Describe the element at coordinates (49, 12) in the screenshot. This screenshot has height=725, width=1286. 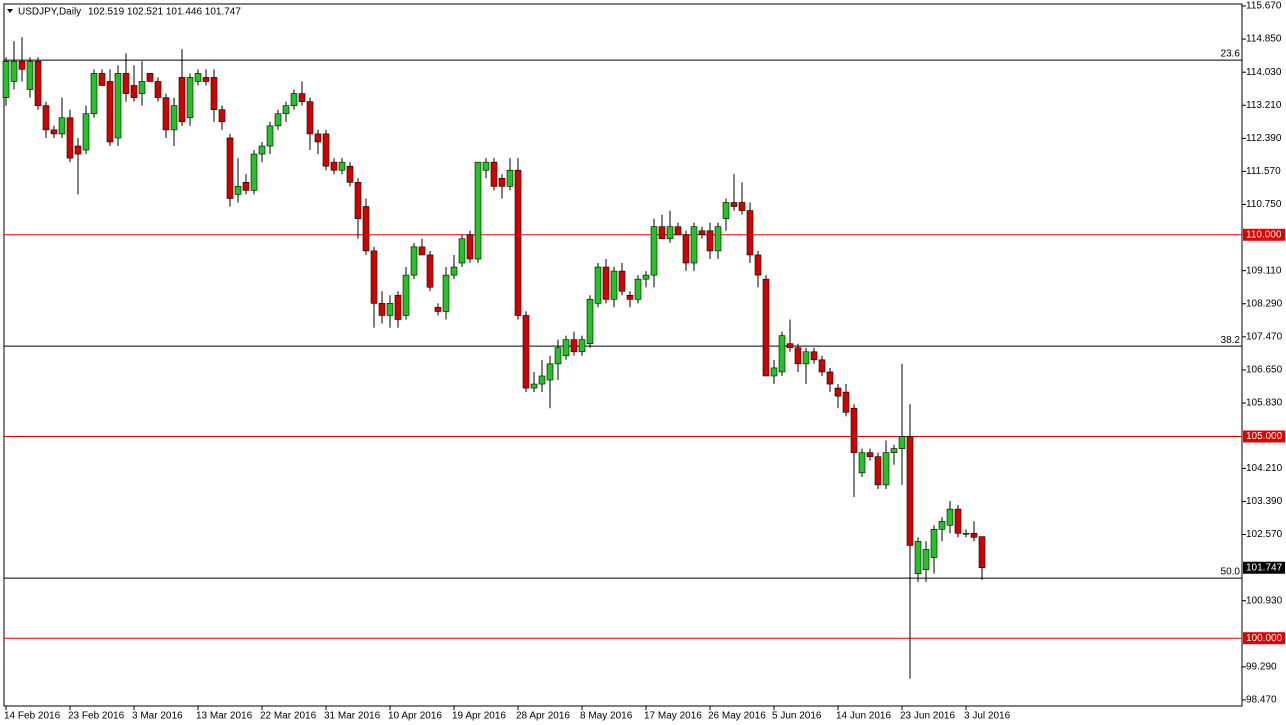
I see `chart-title: USDJPY,Daily` at that location.